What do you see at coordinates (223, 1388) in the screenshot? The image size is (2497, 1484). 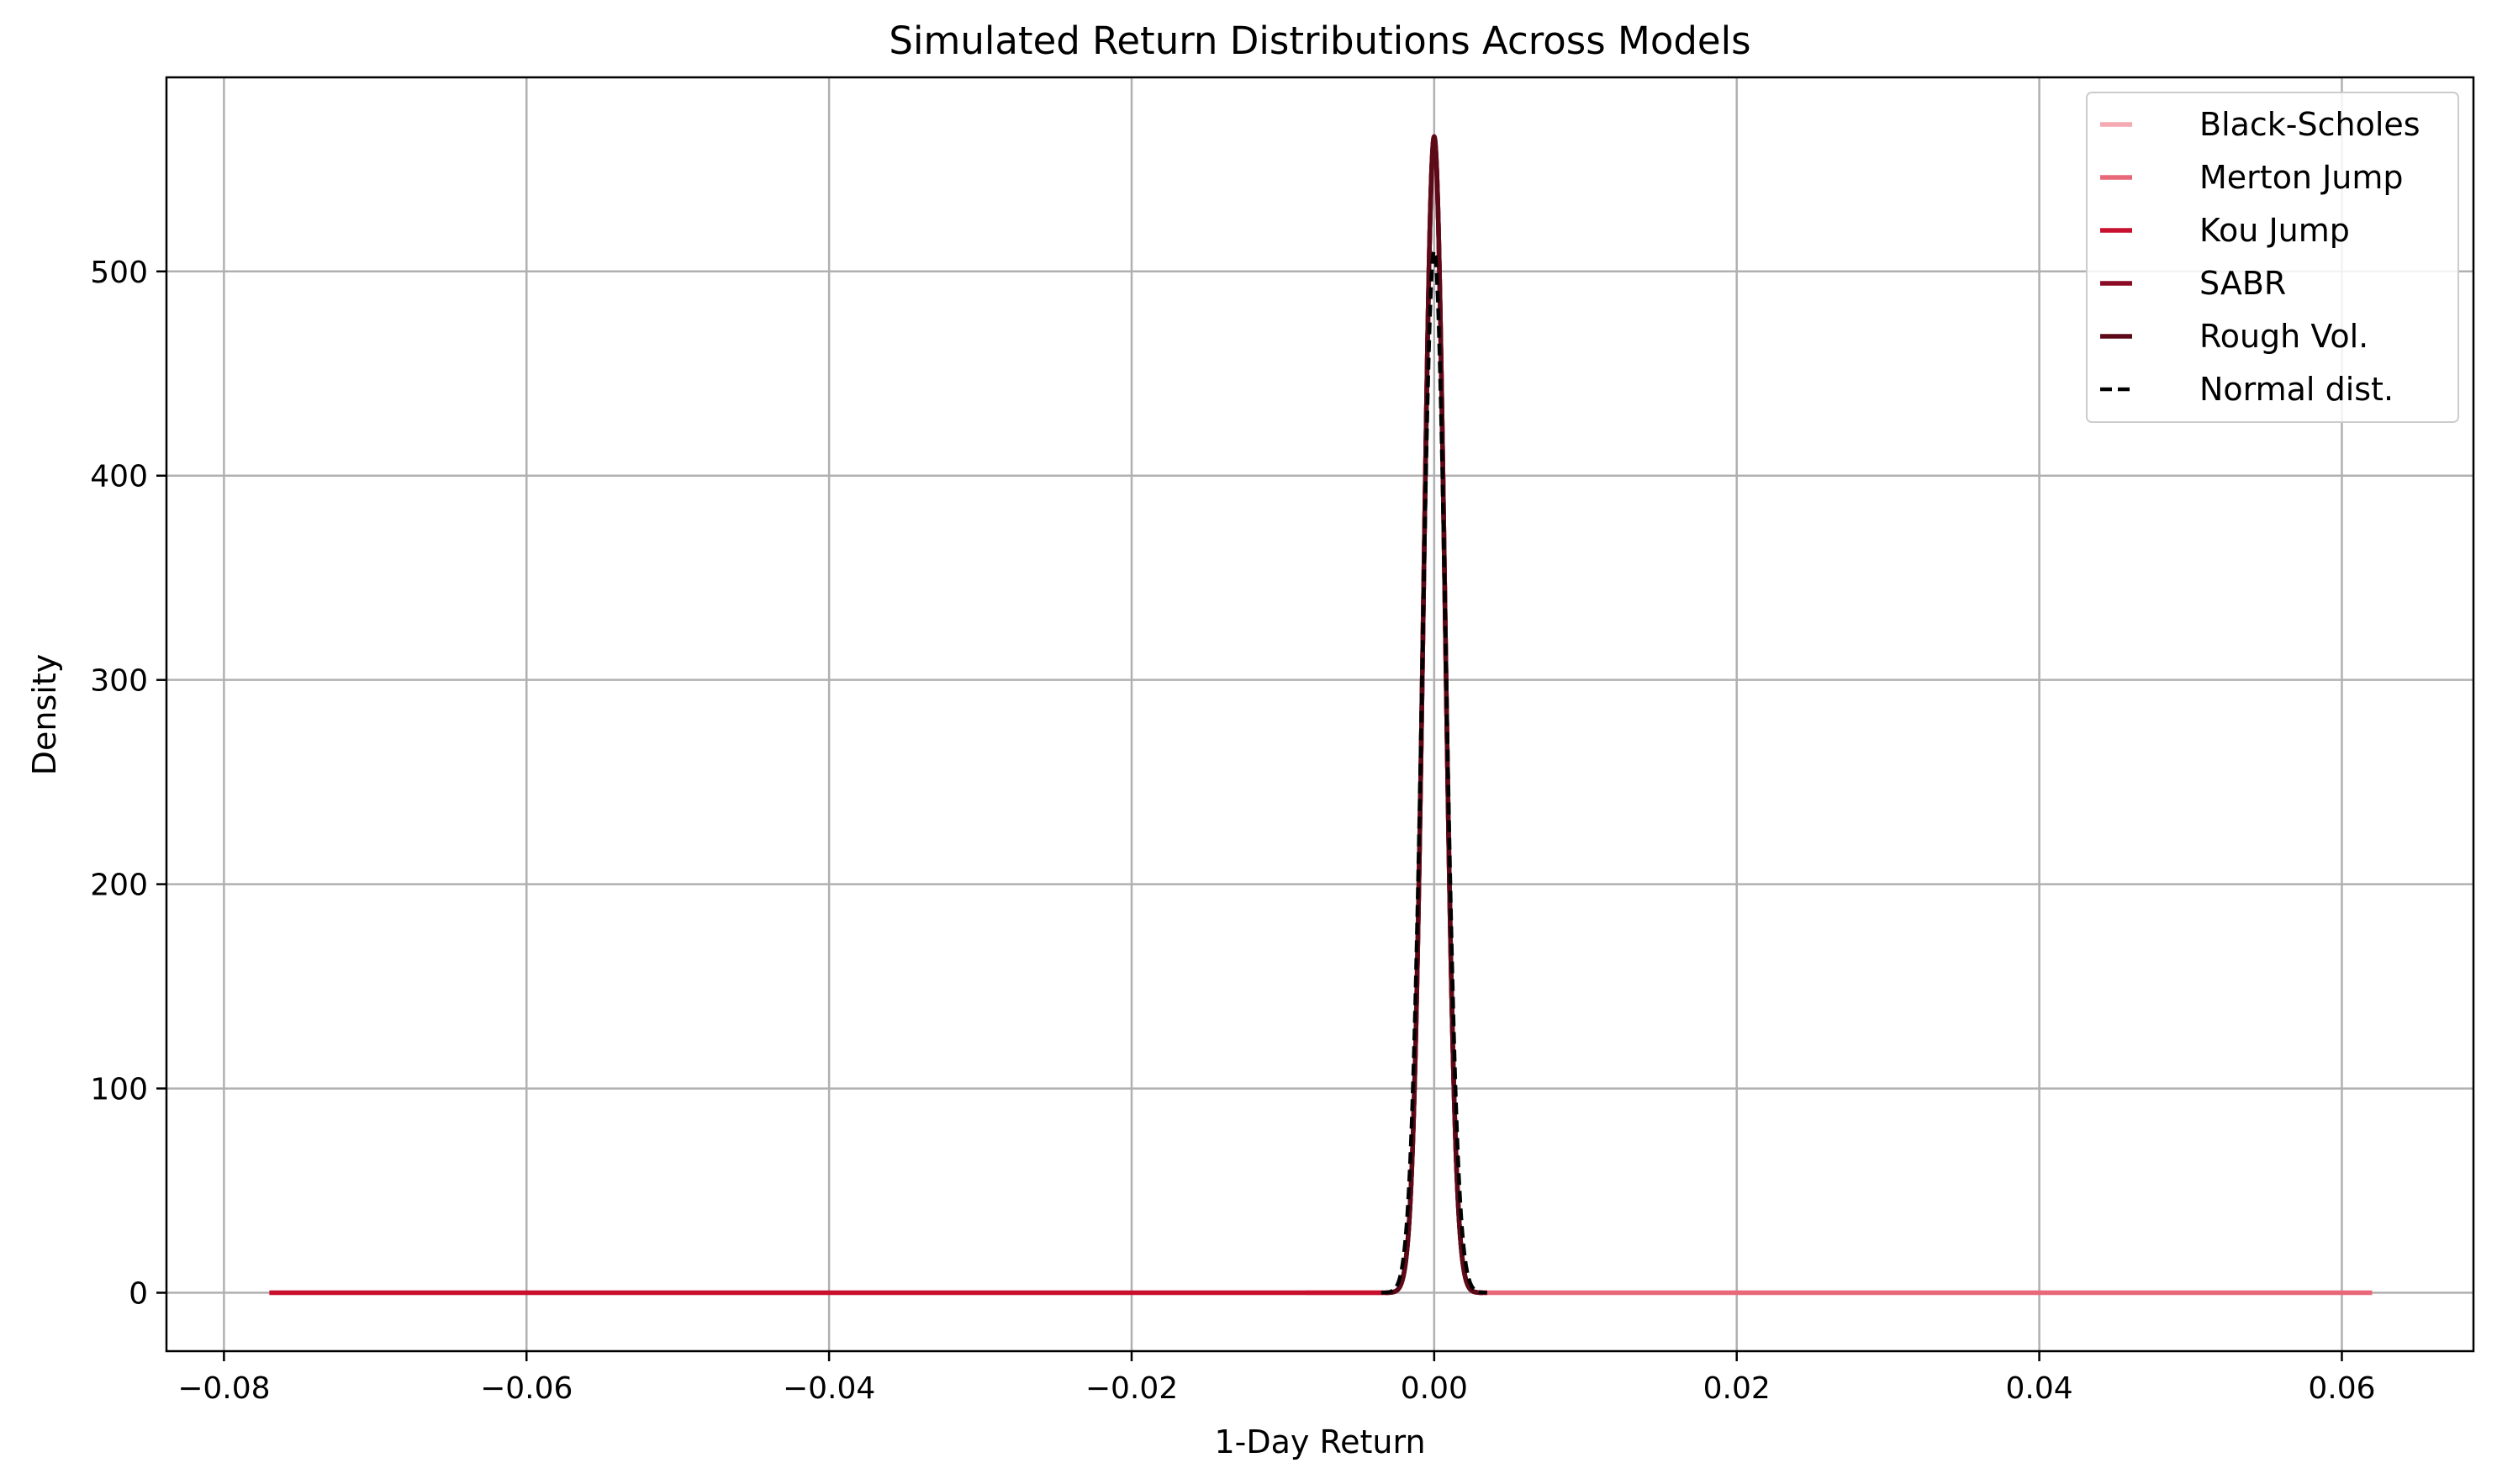 I see `x-tick-label: −0.08` at bounding box center [223, 1388].